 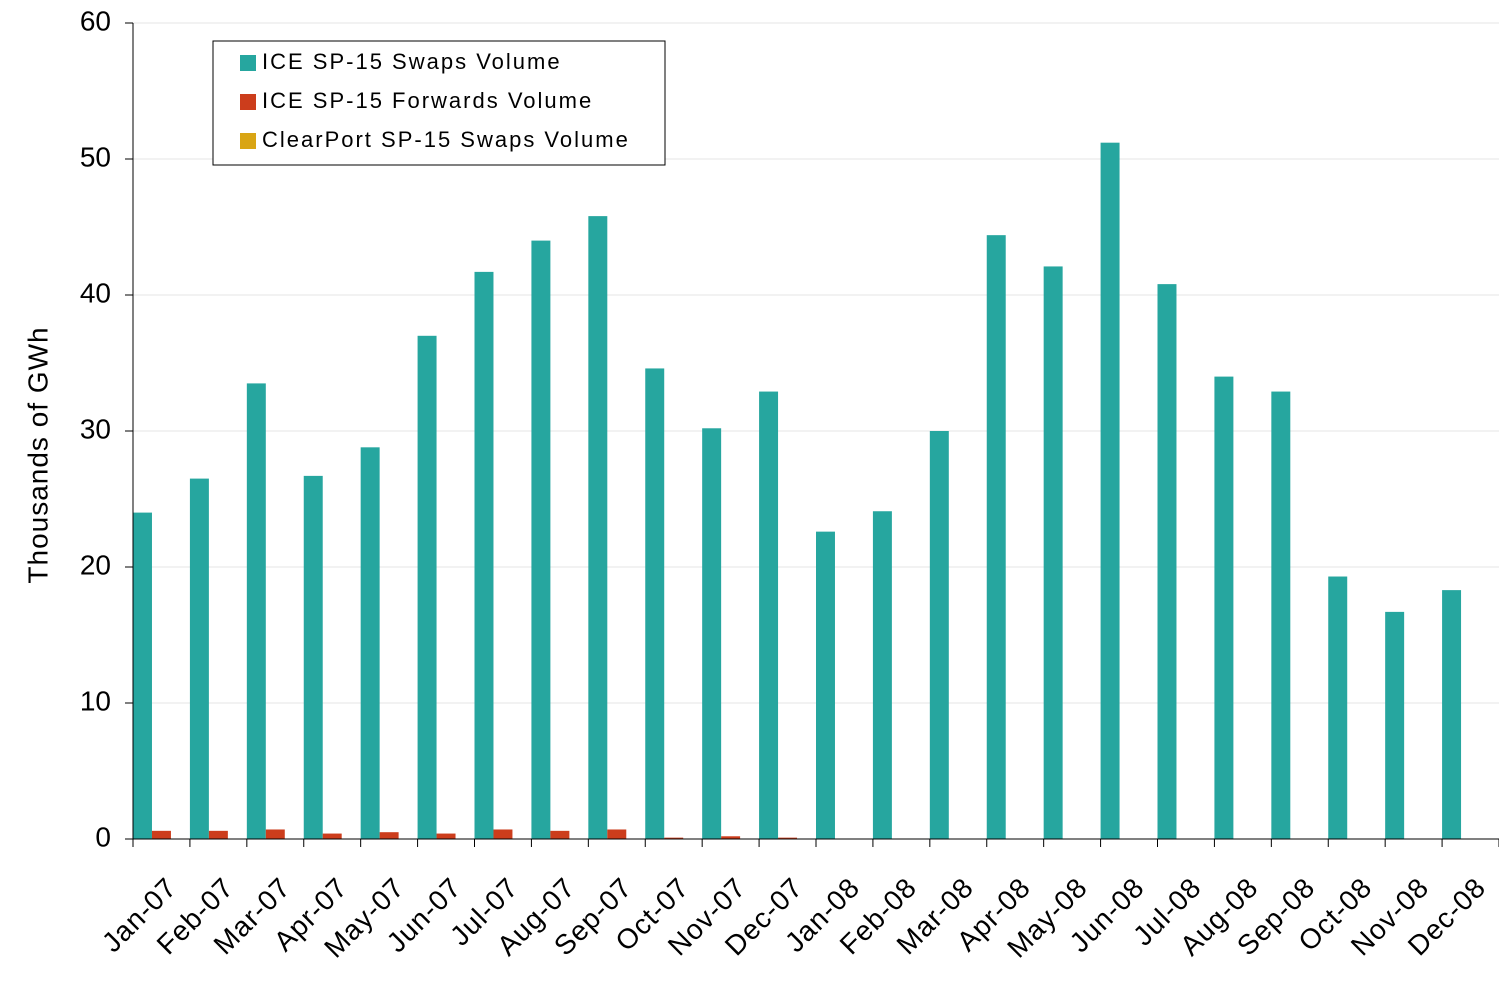 I want to click on y-tick-label: 50, so click(x=95, y=156).